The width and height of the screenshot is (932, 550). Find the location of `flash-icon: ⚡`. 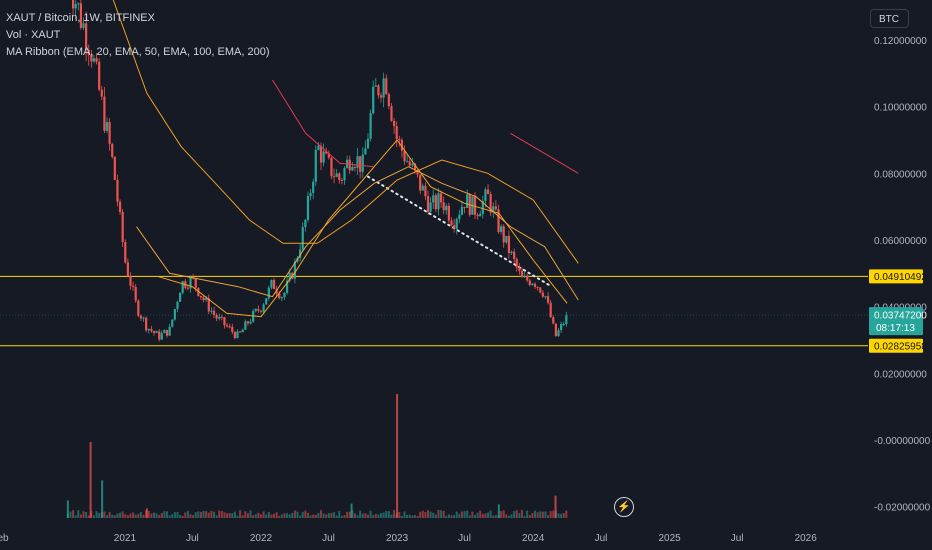

flash-icon: ⚡ is located at coordinates (624, 507).